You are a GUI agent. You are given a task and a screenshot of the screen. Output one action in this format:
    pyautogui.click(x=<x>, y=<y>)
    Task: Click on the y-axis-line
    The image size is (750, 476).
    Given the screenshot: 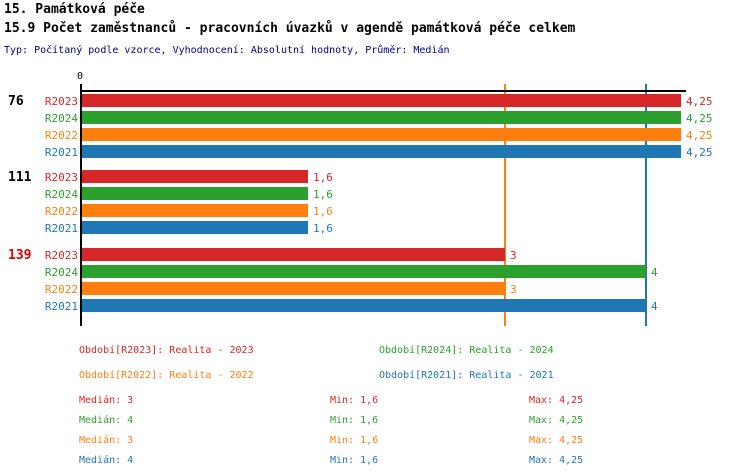 What is the action you would take?
    pyautogui.click(x=81, y=205)
    